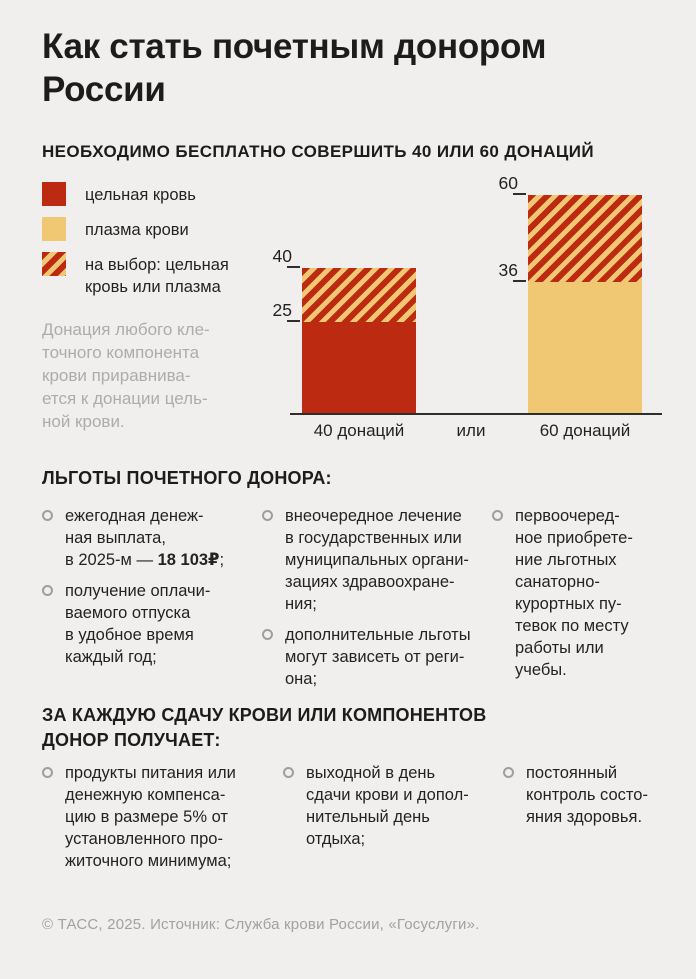 The width and height of the screenshot is (696, 979). I want to click on bar-segment-solid-tan, so click(585, 347).